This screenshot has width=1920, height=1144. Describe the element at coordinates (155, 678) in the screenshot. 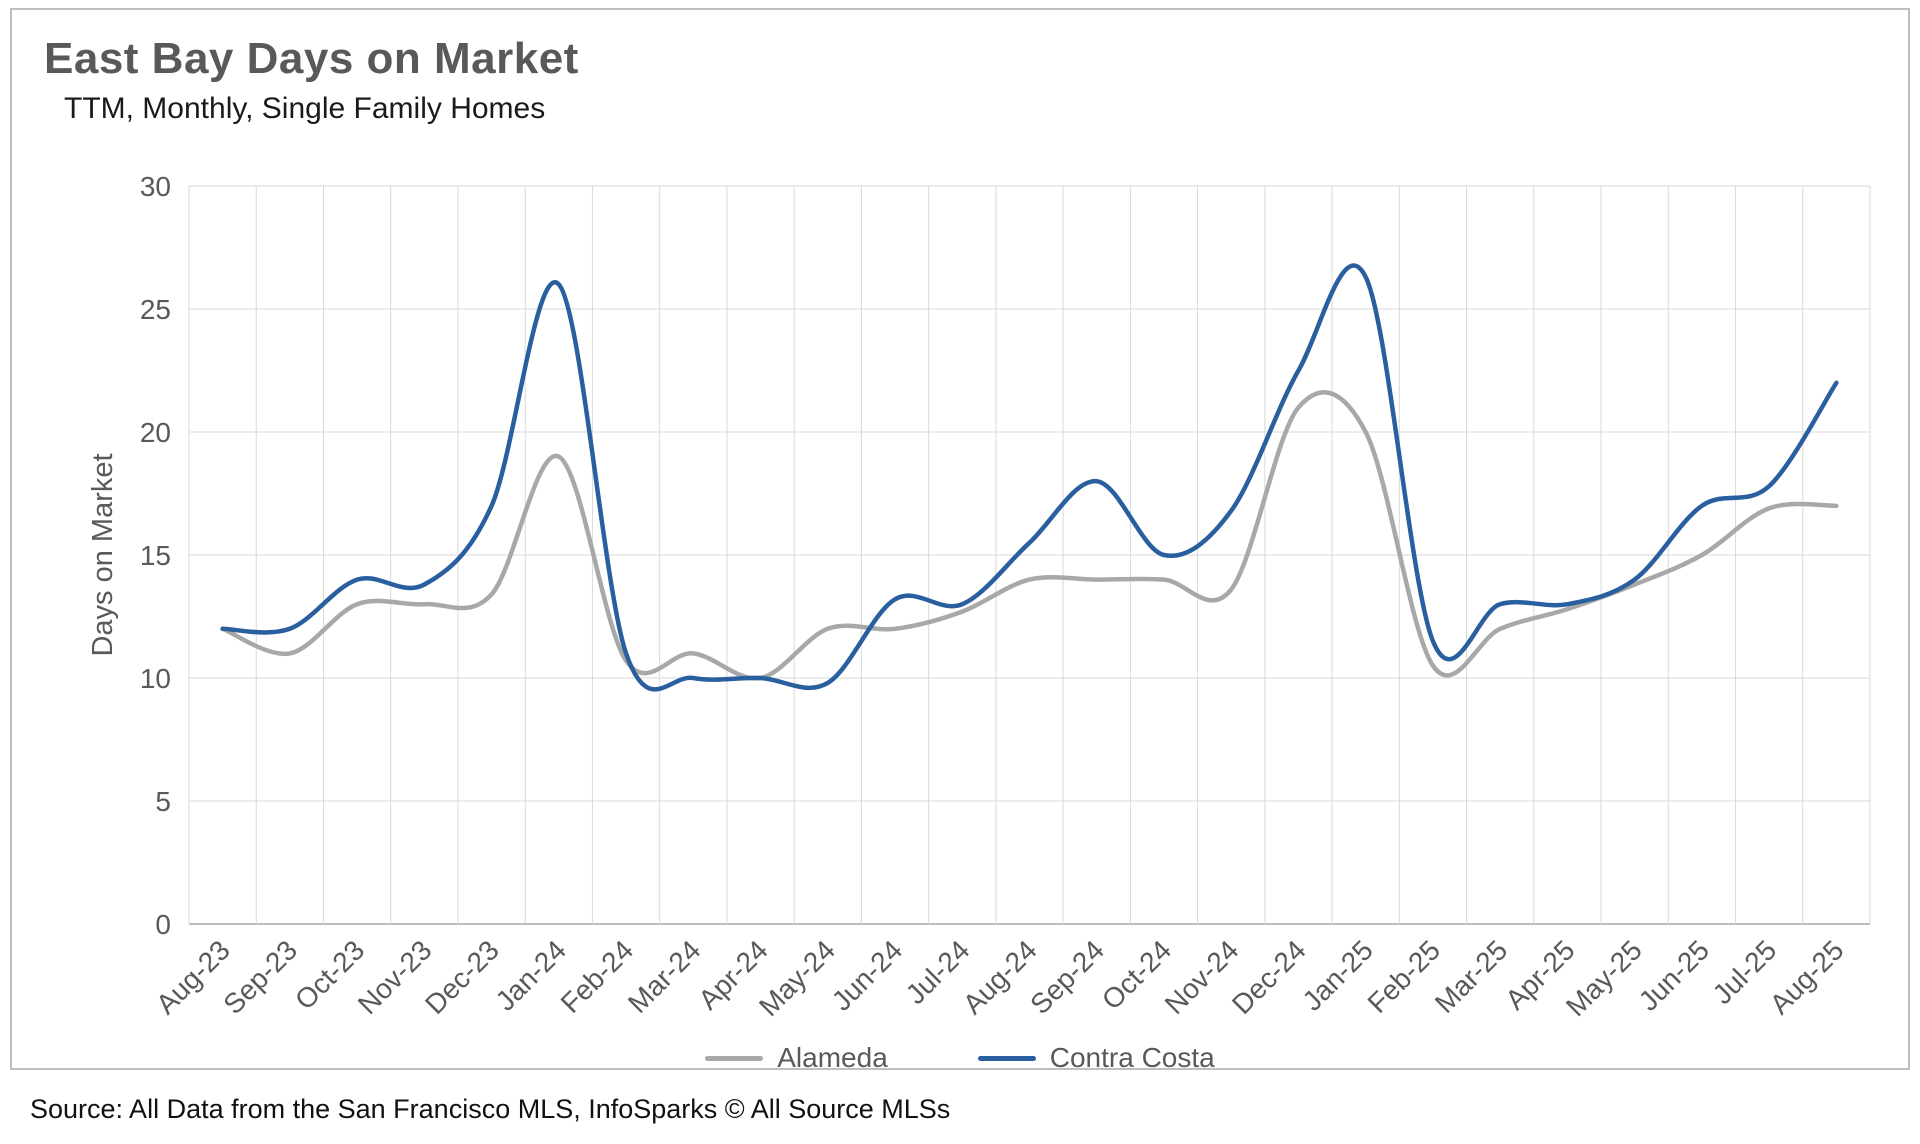

I see `y-tick-label: 10` at that location.